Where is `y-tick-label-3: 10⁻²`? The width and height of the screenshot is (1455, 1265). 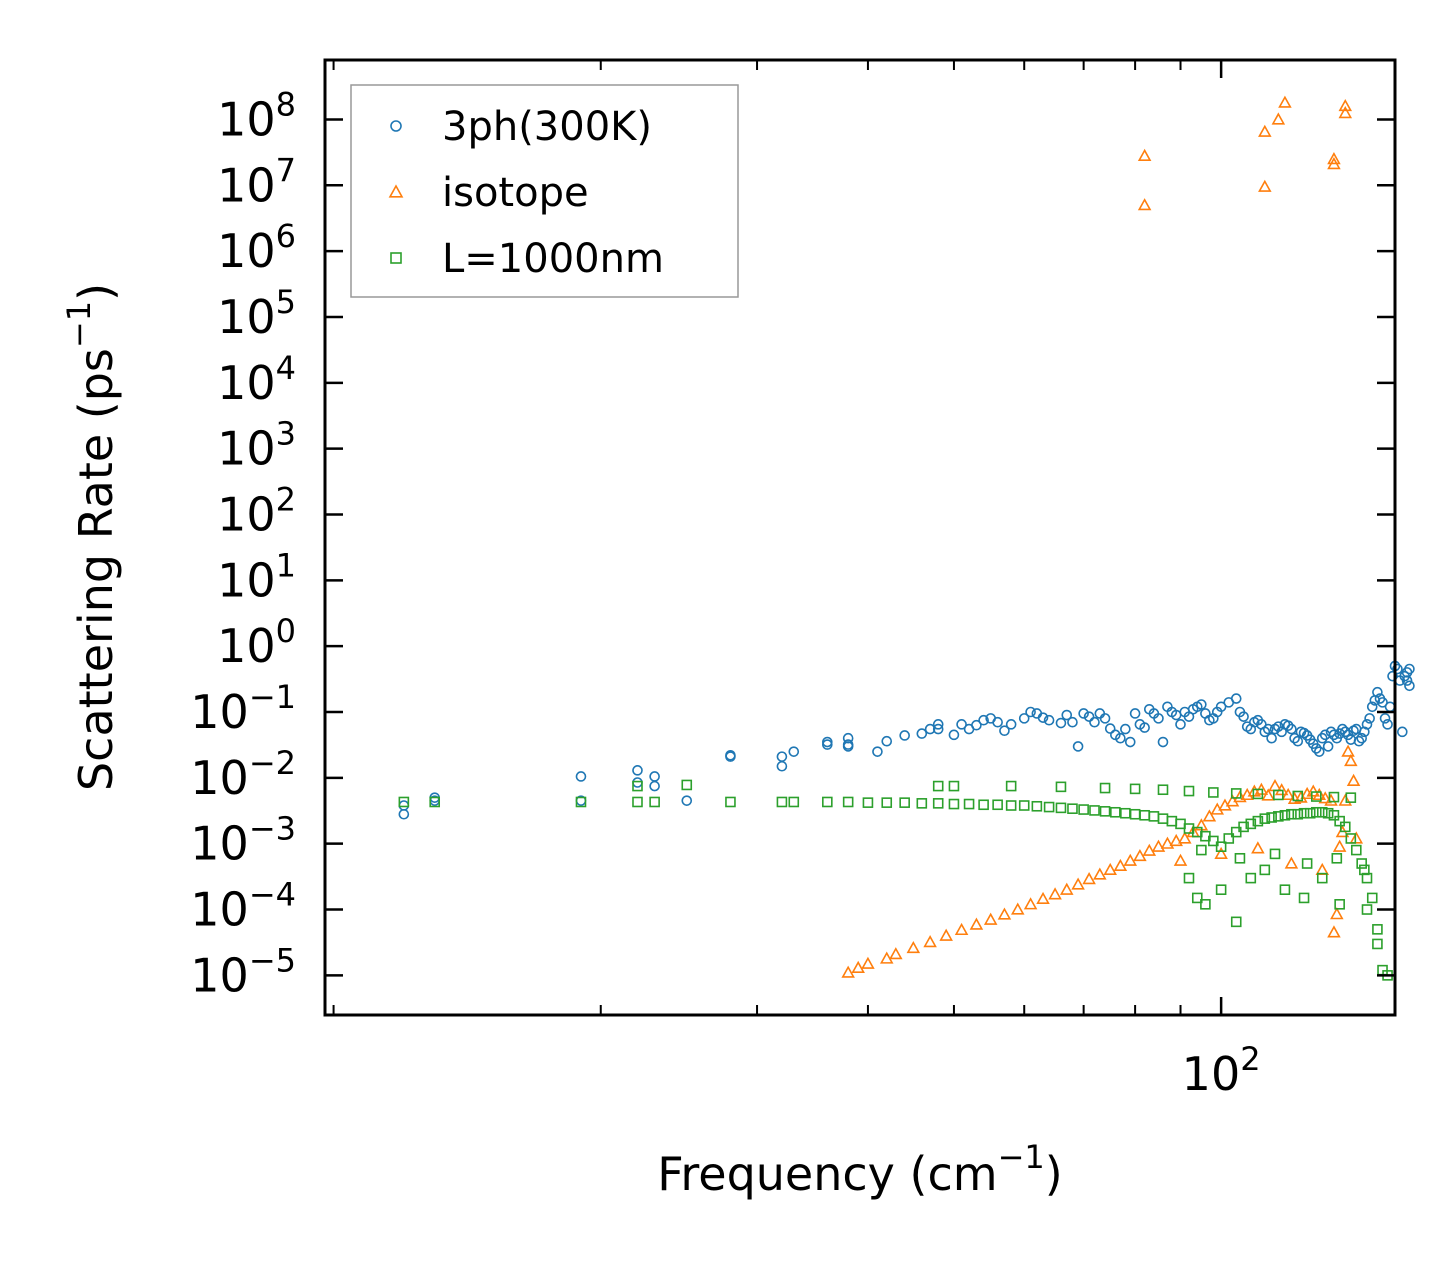
y-tick-label-3: 10⁻² is located at coordinates (243, 774).